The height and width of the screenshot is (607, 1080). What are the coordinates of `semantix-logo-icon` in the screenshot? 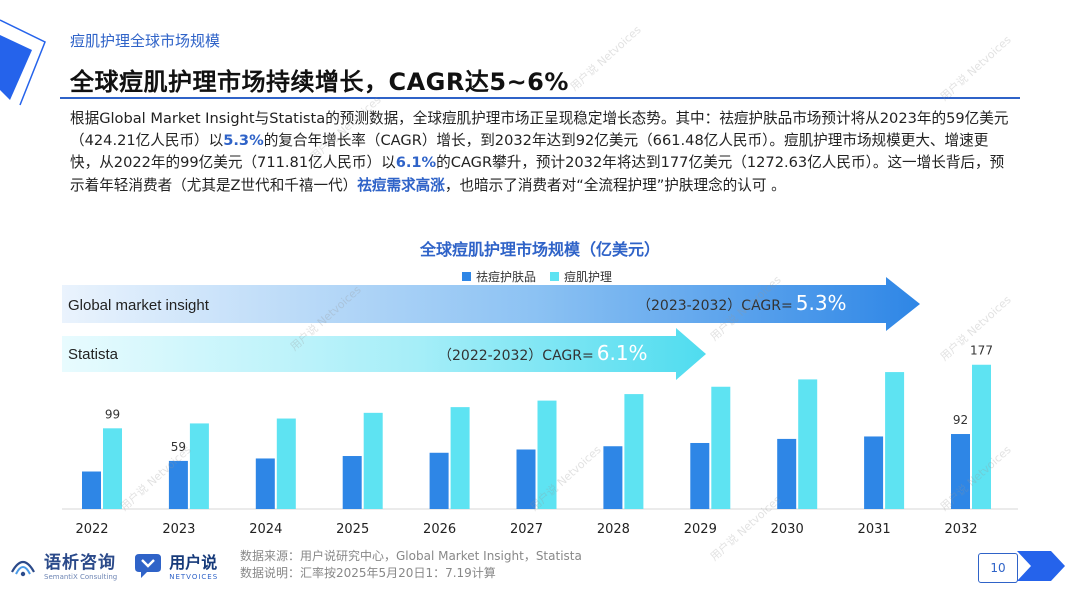 It's located at (23, 568).